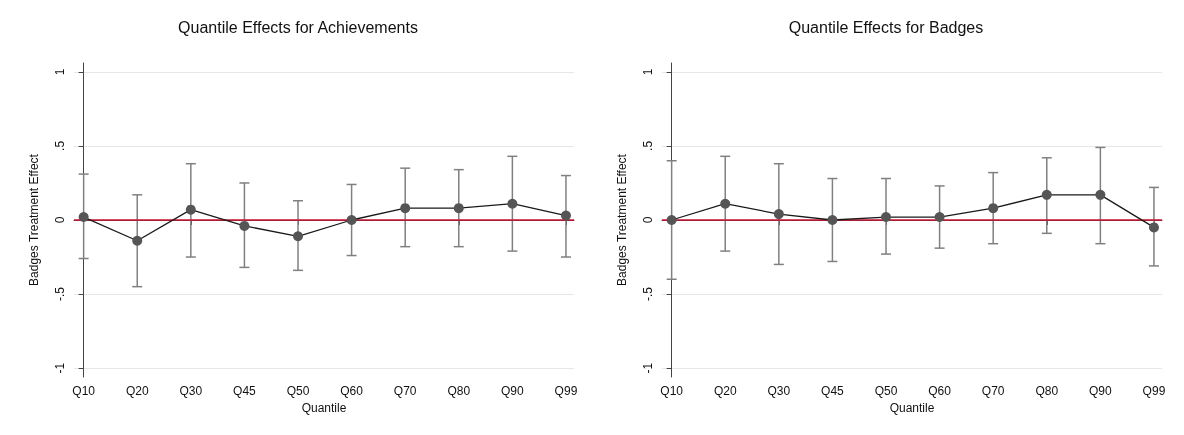 This screenshot has width=1184, height=435. What do you see at coordinates (886, 27) in the screenshot?
I see `chart-title: Quantile Effects for Badges` at bounding box center [886, 27].